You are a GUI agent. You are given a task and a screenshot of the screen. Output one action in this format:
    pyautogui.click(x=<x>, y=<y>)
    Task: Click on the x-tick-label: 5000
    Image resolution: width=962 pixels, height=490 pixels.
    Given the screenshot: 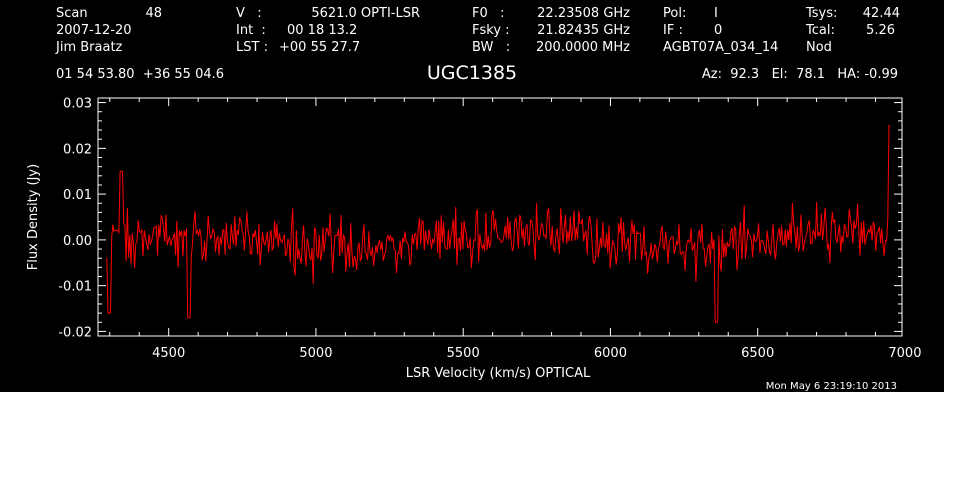 What is the action you would take?
    pyautogui.click(x=315, y=353)
    